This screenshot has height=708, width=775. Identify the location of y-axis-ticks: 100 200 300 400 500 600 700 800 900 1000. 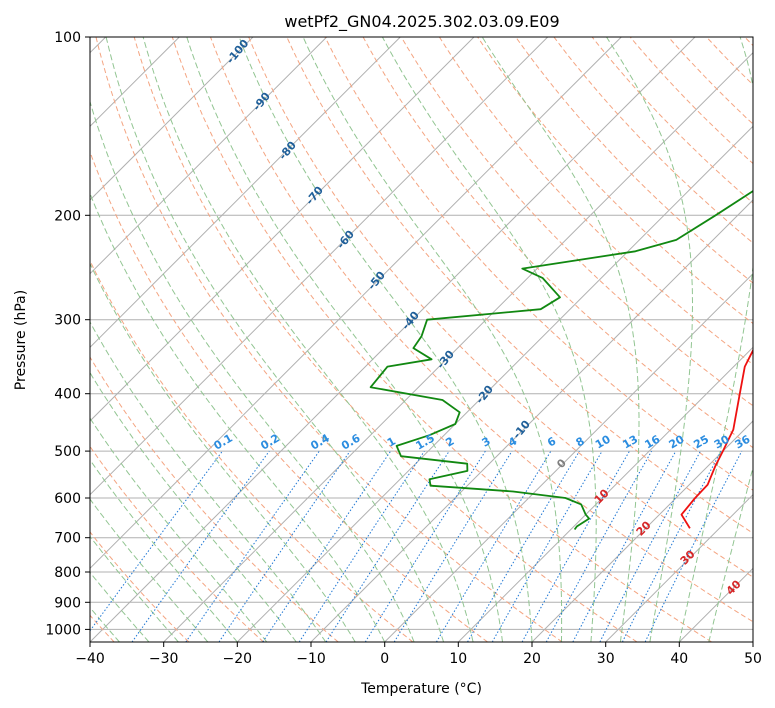
(67, 334).